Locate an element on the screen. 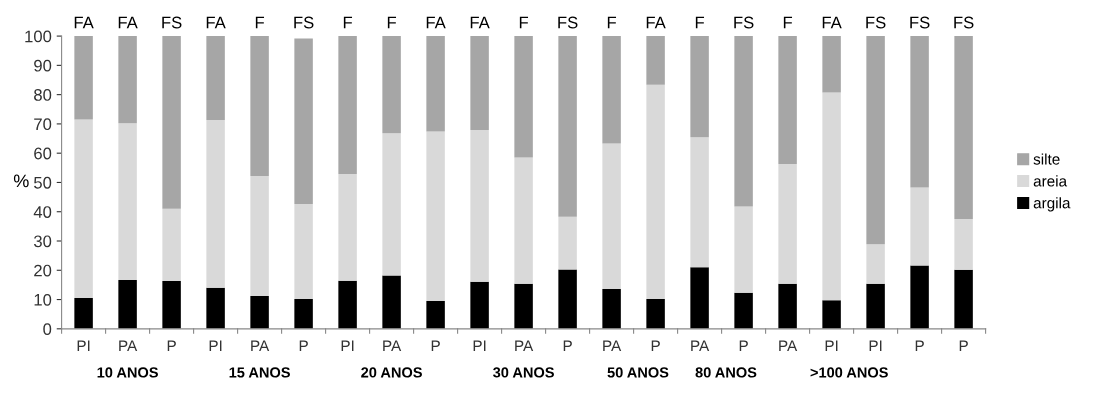 Image resolution: width=1120 pixels, height=401 pixels. text: 50 ANOS is located at coordinates (638, 372).